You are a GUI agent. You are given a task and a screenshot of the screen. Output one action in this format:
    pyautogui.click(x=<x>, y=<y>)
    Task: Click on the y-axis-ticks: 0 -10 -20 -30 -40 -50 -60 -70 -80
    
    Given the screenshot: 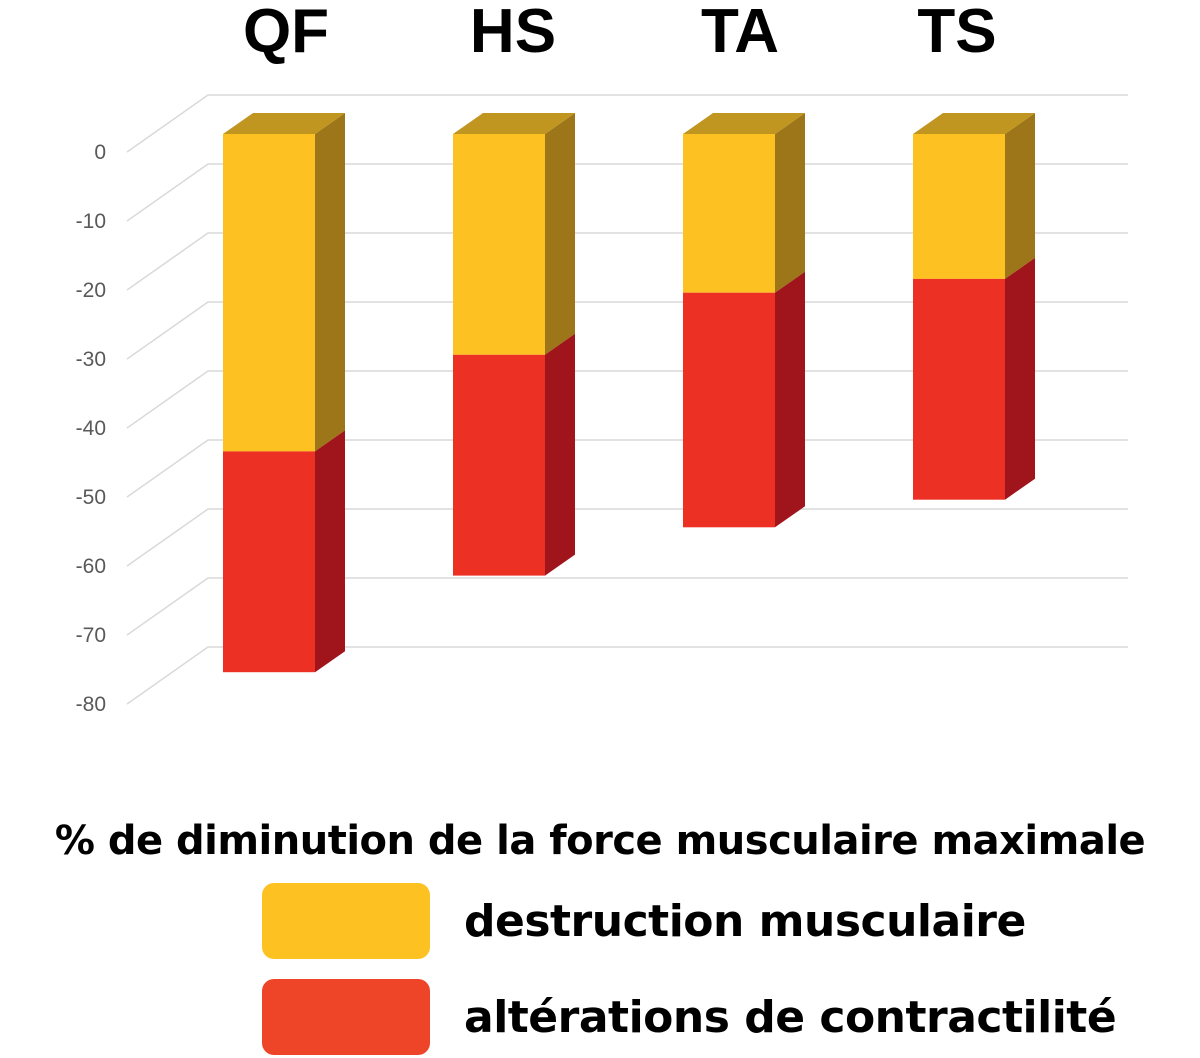 What is the action you would take?
    pyautogui.click(x=91, y=428)
    